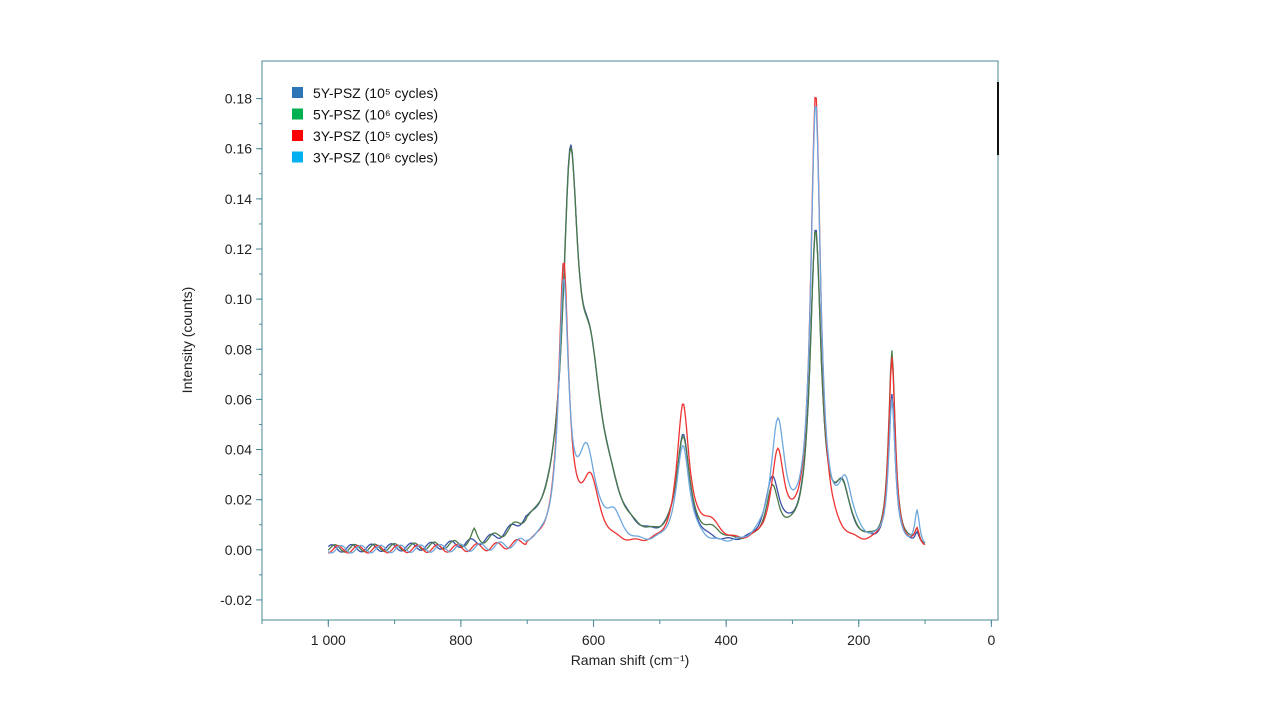  I want to click on y-tick-label: 0.06, so click(238, 399).